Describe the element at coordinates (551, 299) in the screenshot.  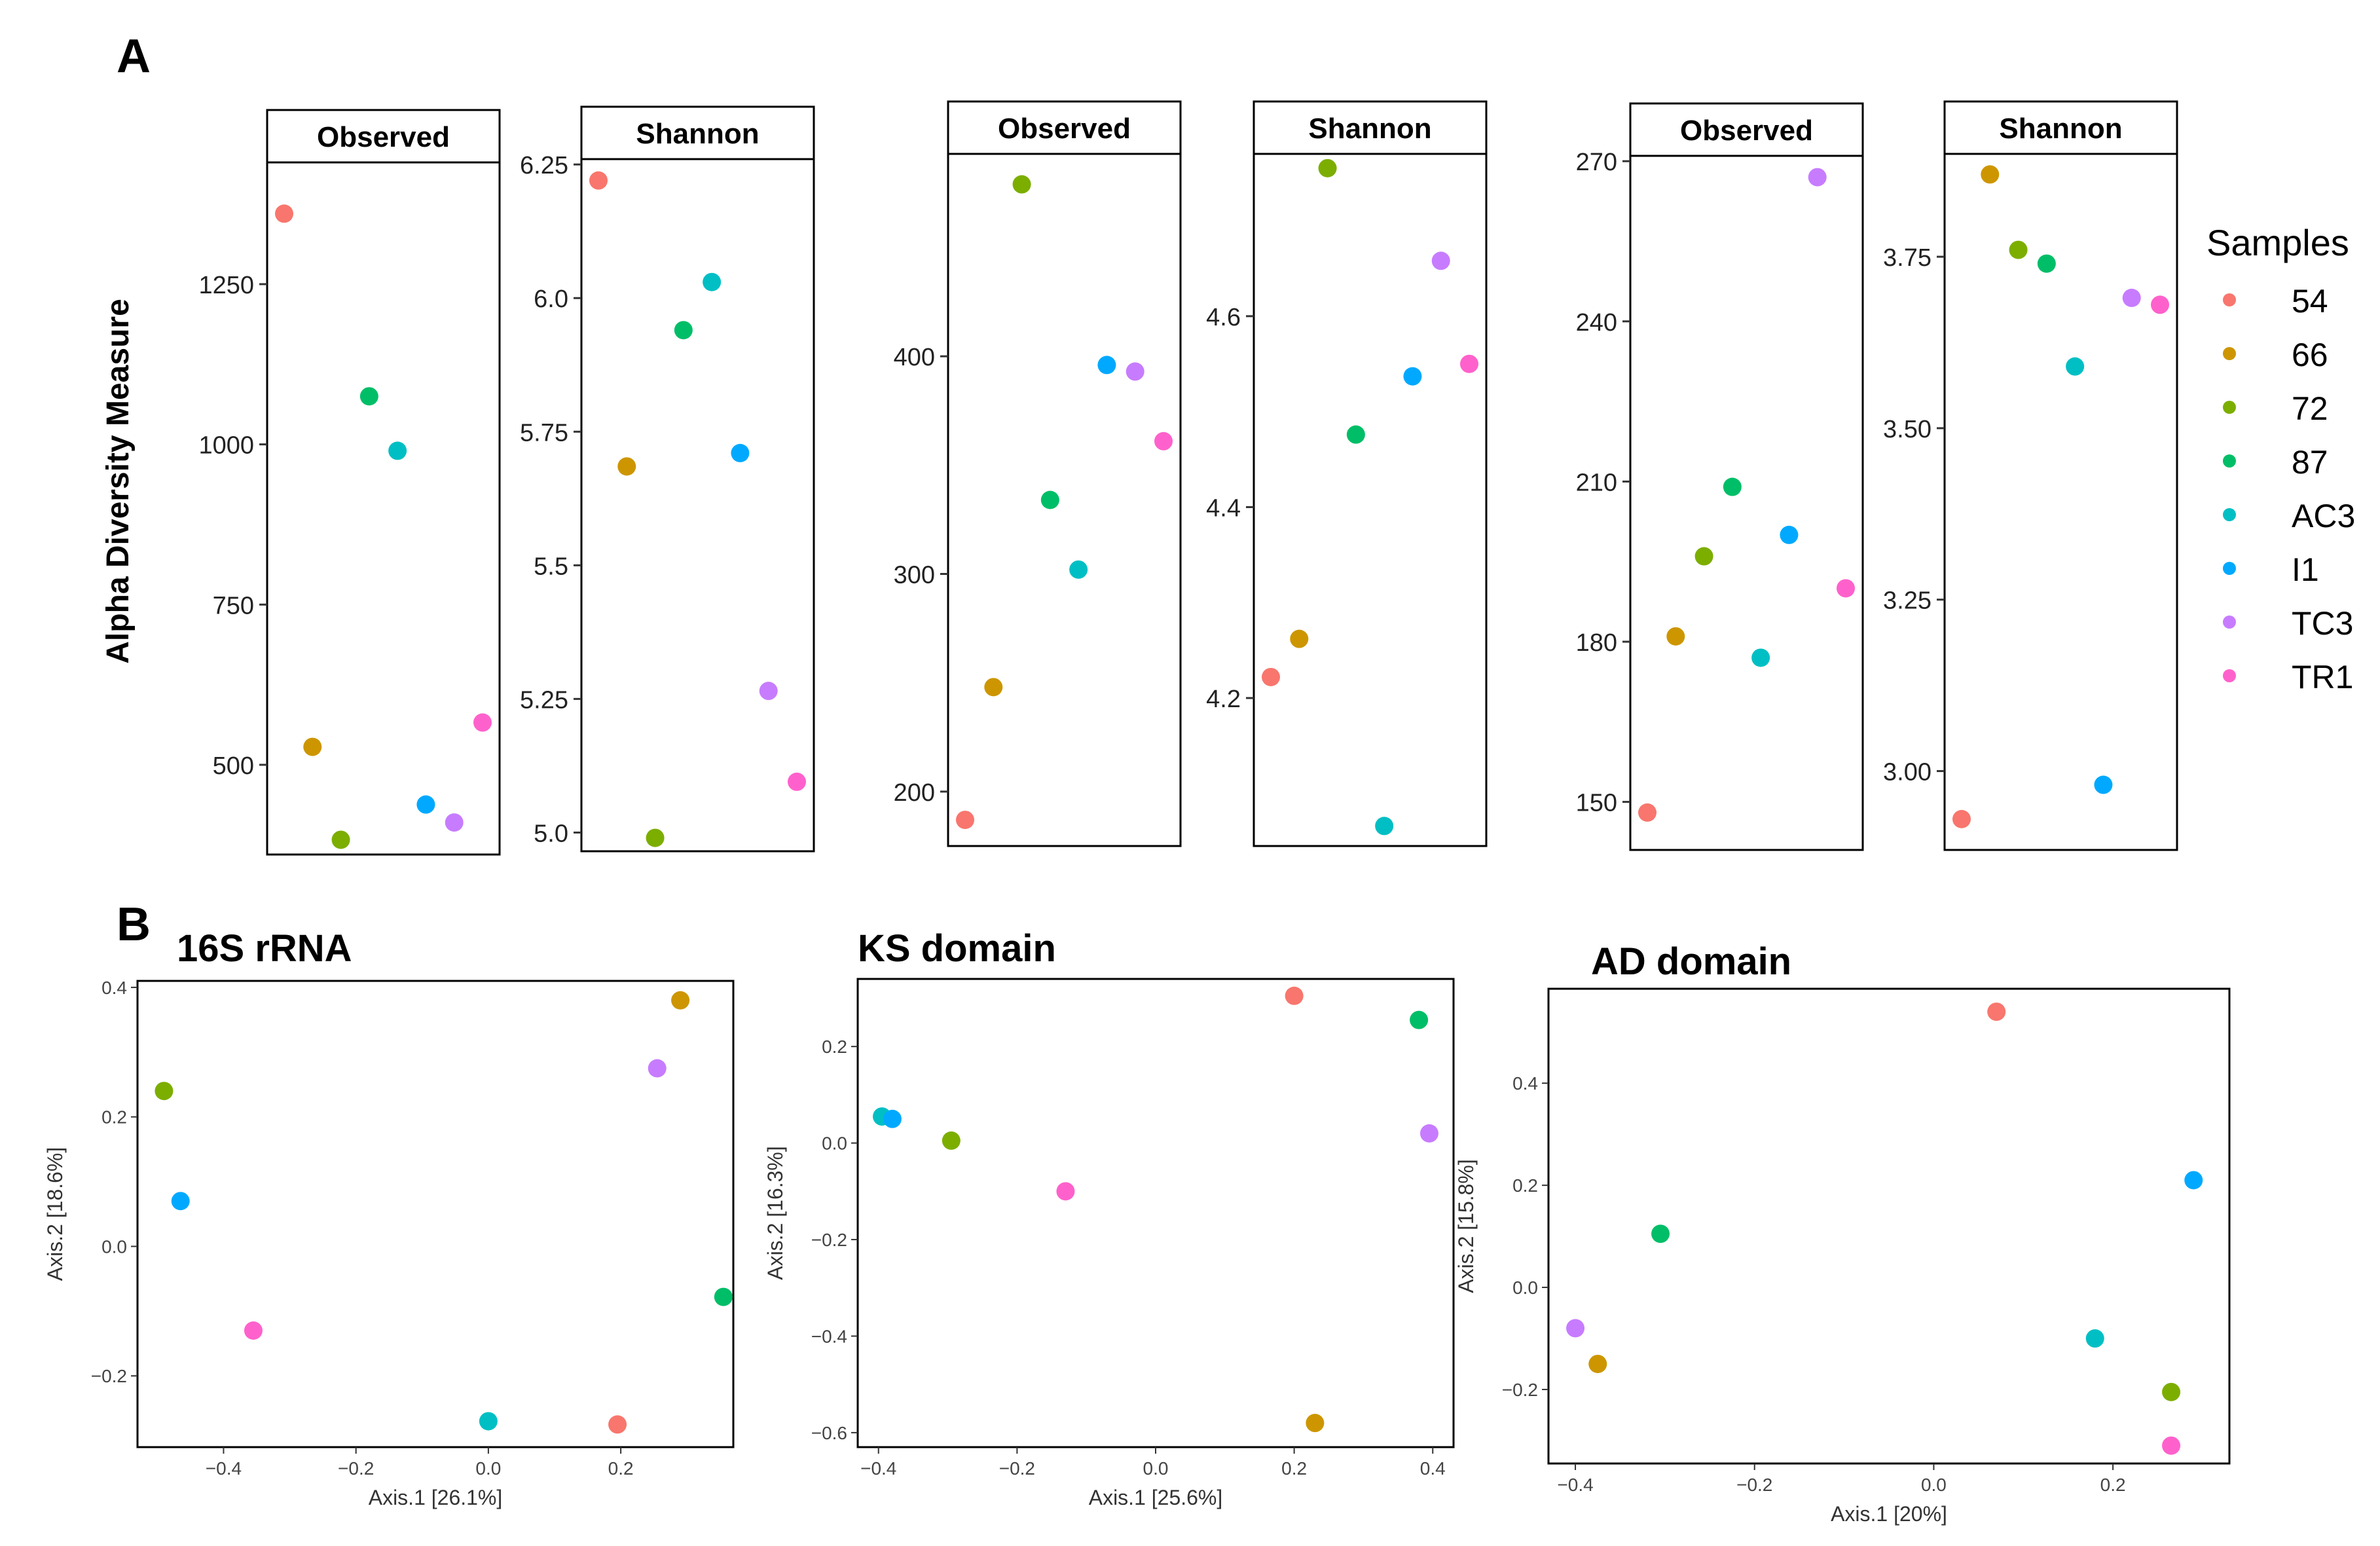
I see `y-tick-label: 6.0` at that location.